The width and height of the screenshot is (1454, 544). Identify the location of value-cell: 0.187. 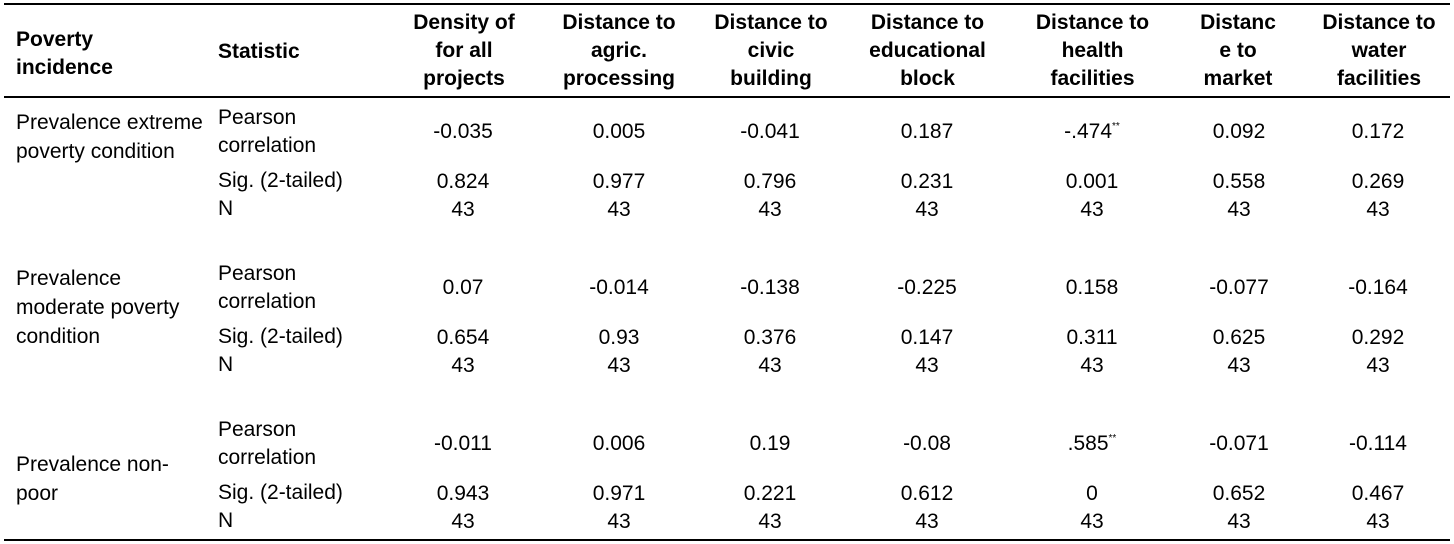
(927, 132).